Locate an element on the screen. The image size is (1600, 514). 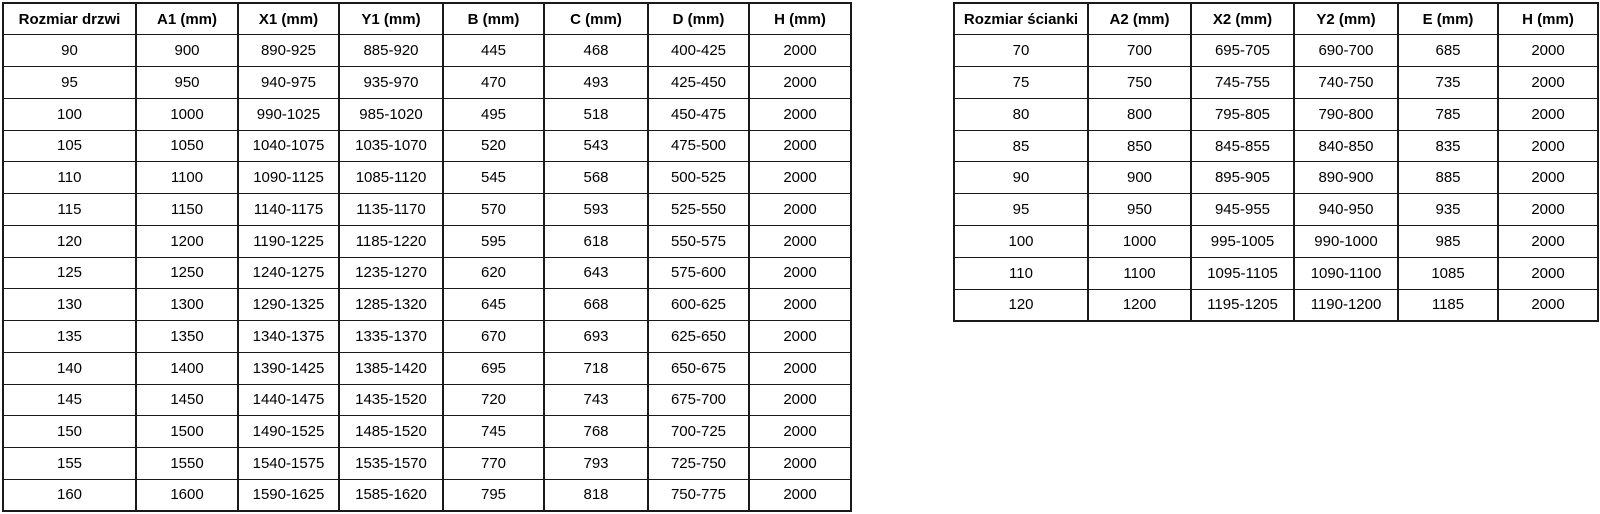
table-cell: 115 is located at coordinates (69, 209).